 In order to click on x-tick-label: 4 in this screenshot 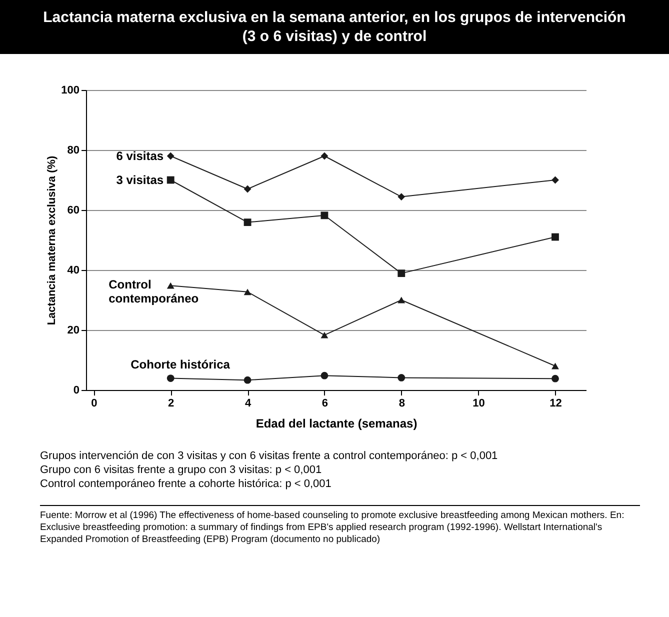, I will do `click(248, 404)`.